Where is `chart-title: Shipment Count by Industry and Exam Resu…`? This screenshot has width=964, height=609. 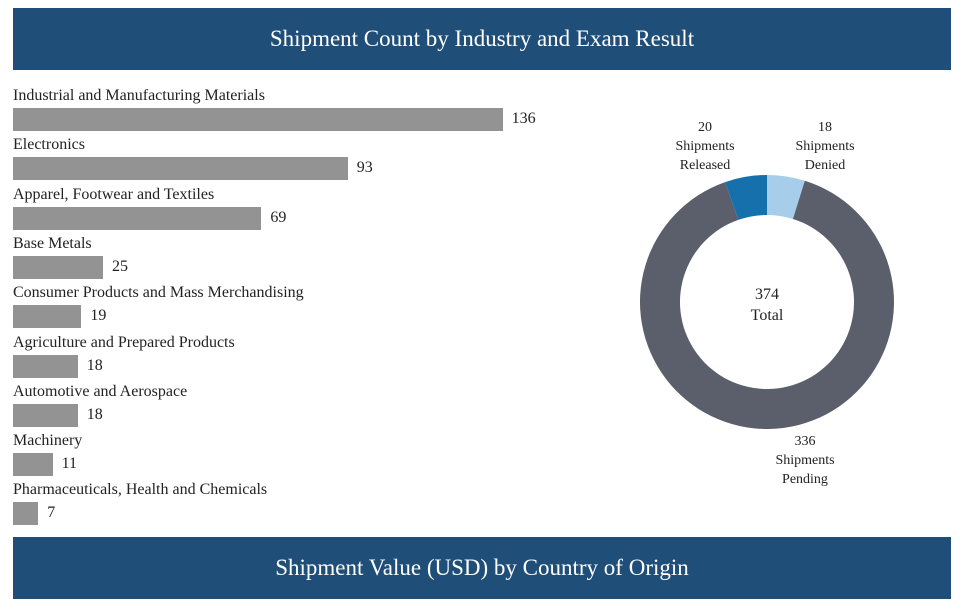
chart-title: Shipment Count by Industry and Exam Resu… is located at coordinates (482, 38).